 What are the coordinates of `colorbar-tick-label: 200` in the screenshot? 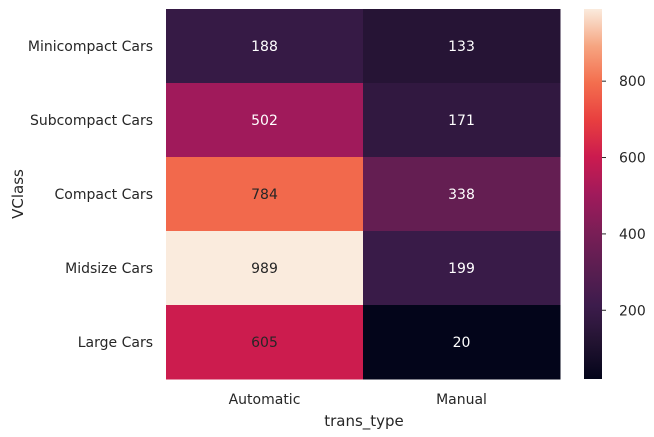 It's located at (632, 311).